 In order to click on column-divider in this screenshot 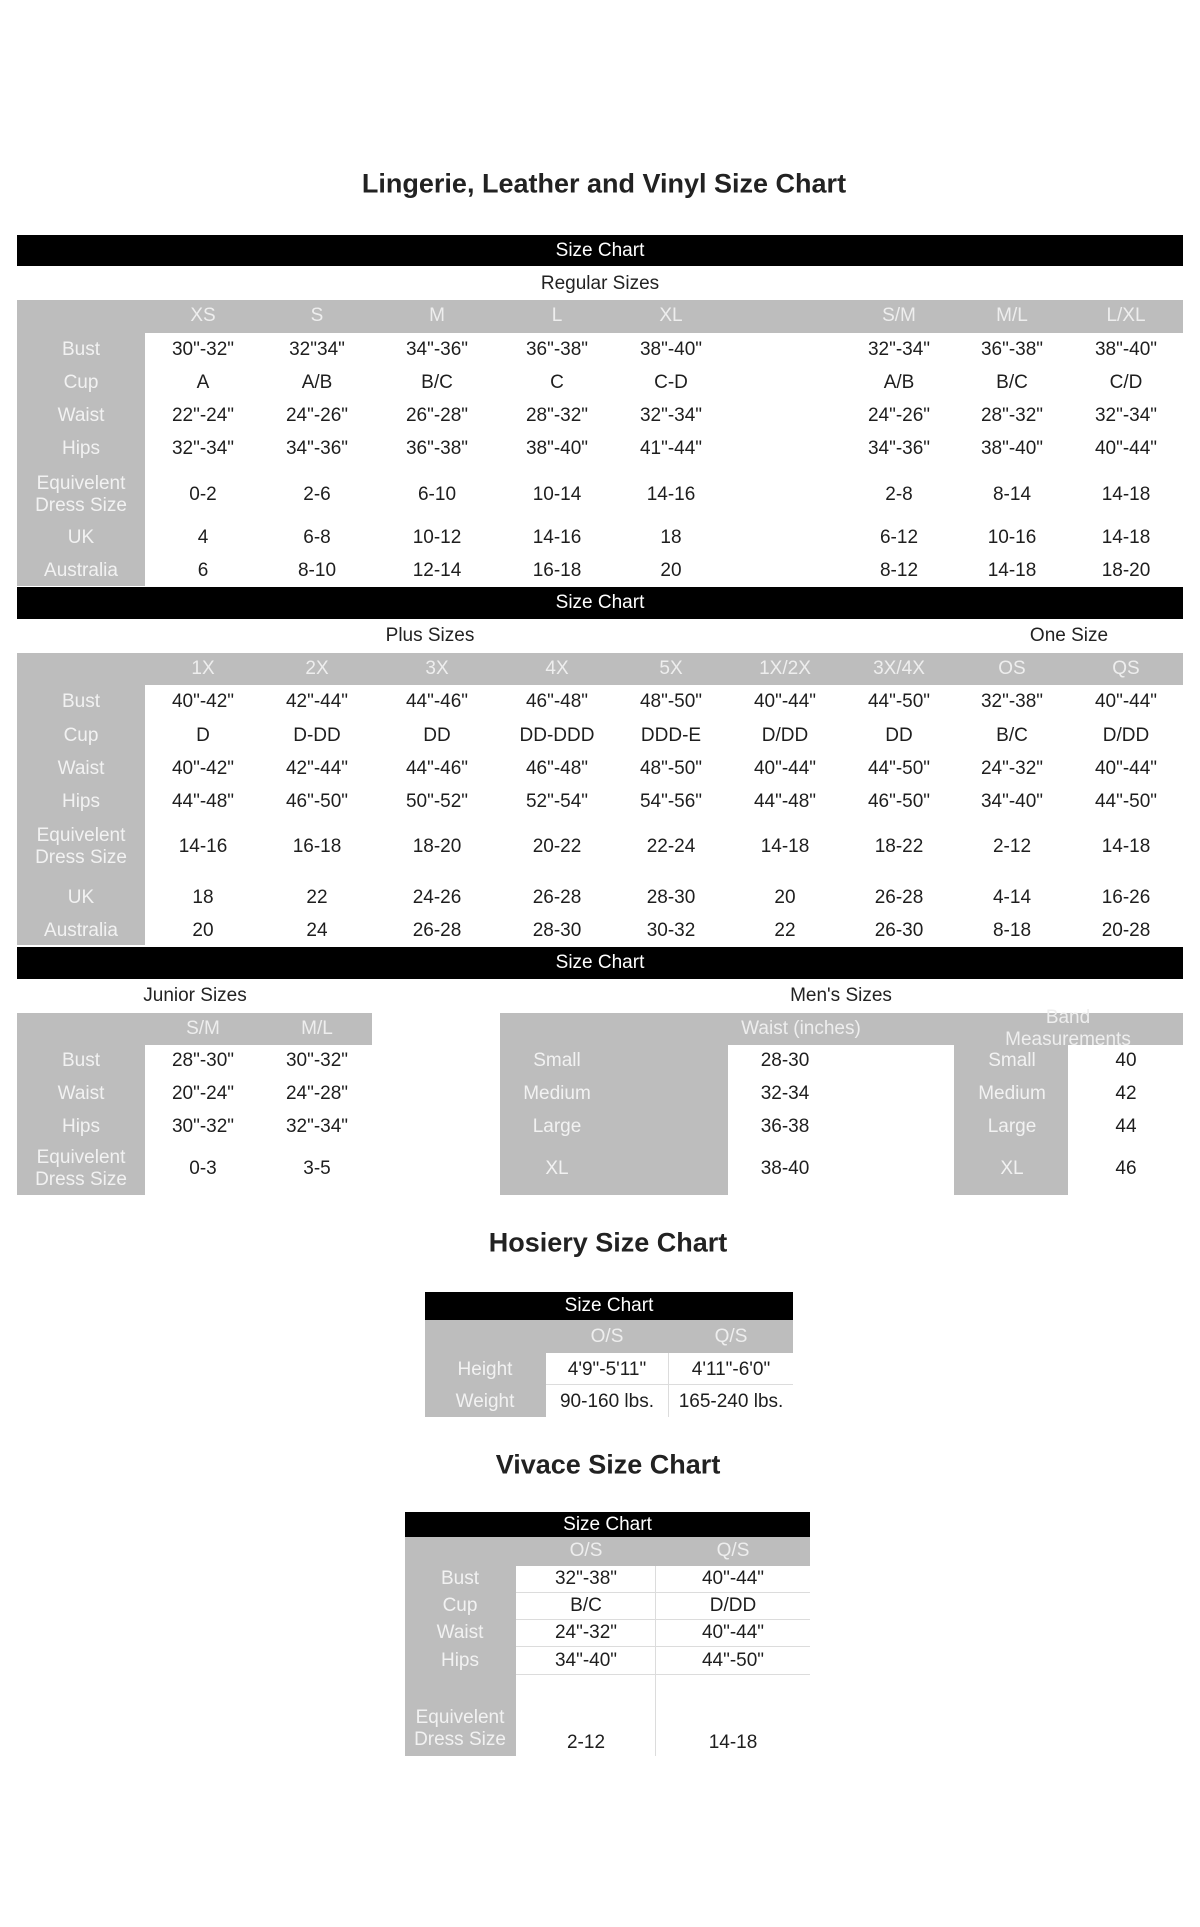, I will do `click(668, 1385)`.